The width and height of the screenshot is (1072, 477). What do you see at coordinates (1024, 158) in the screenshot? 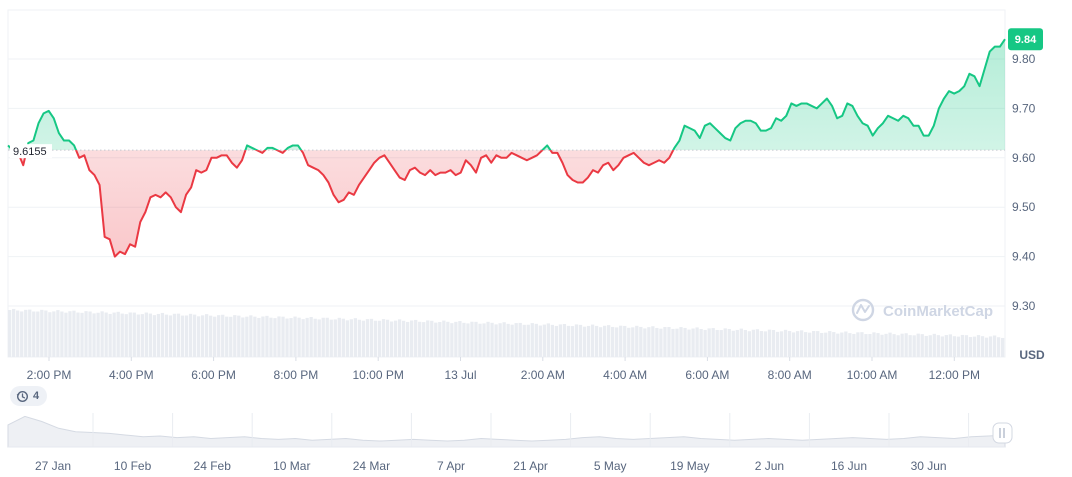
I see `y-tick-label: 9.60` at bounding box center [1024, 158].